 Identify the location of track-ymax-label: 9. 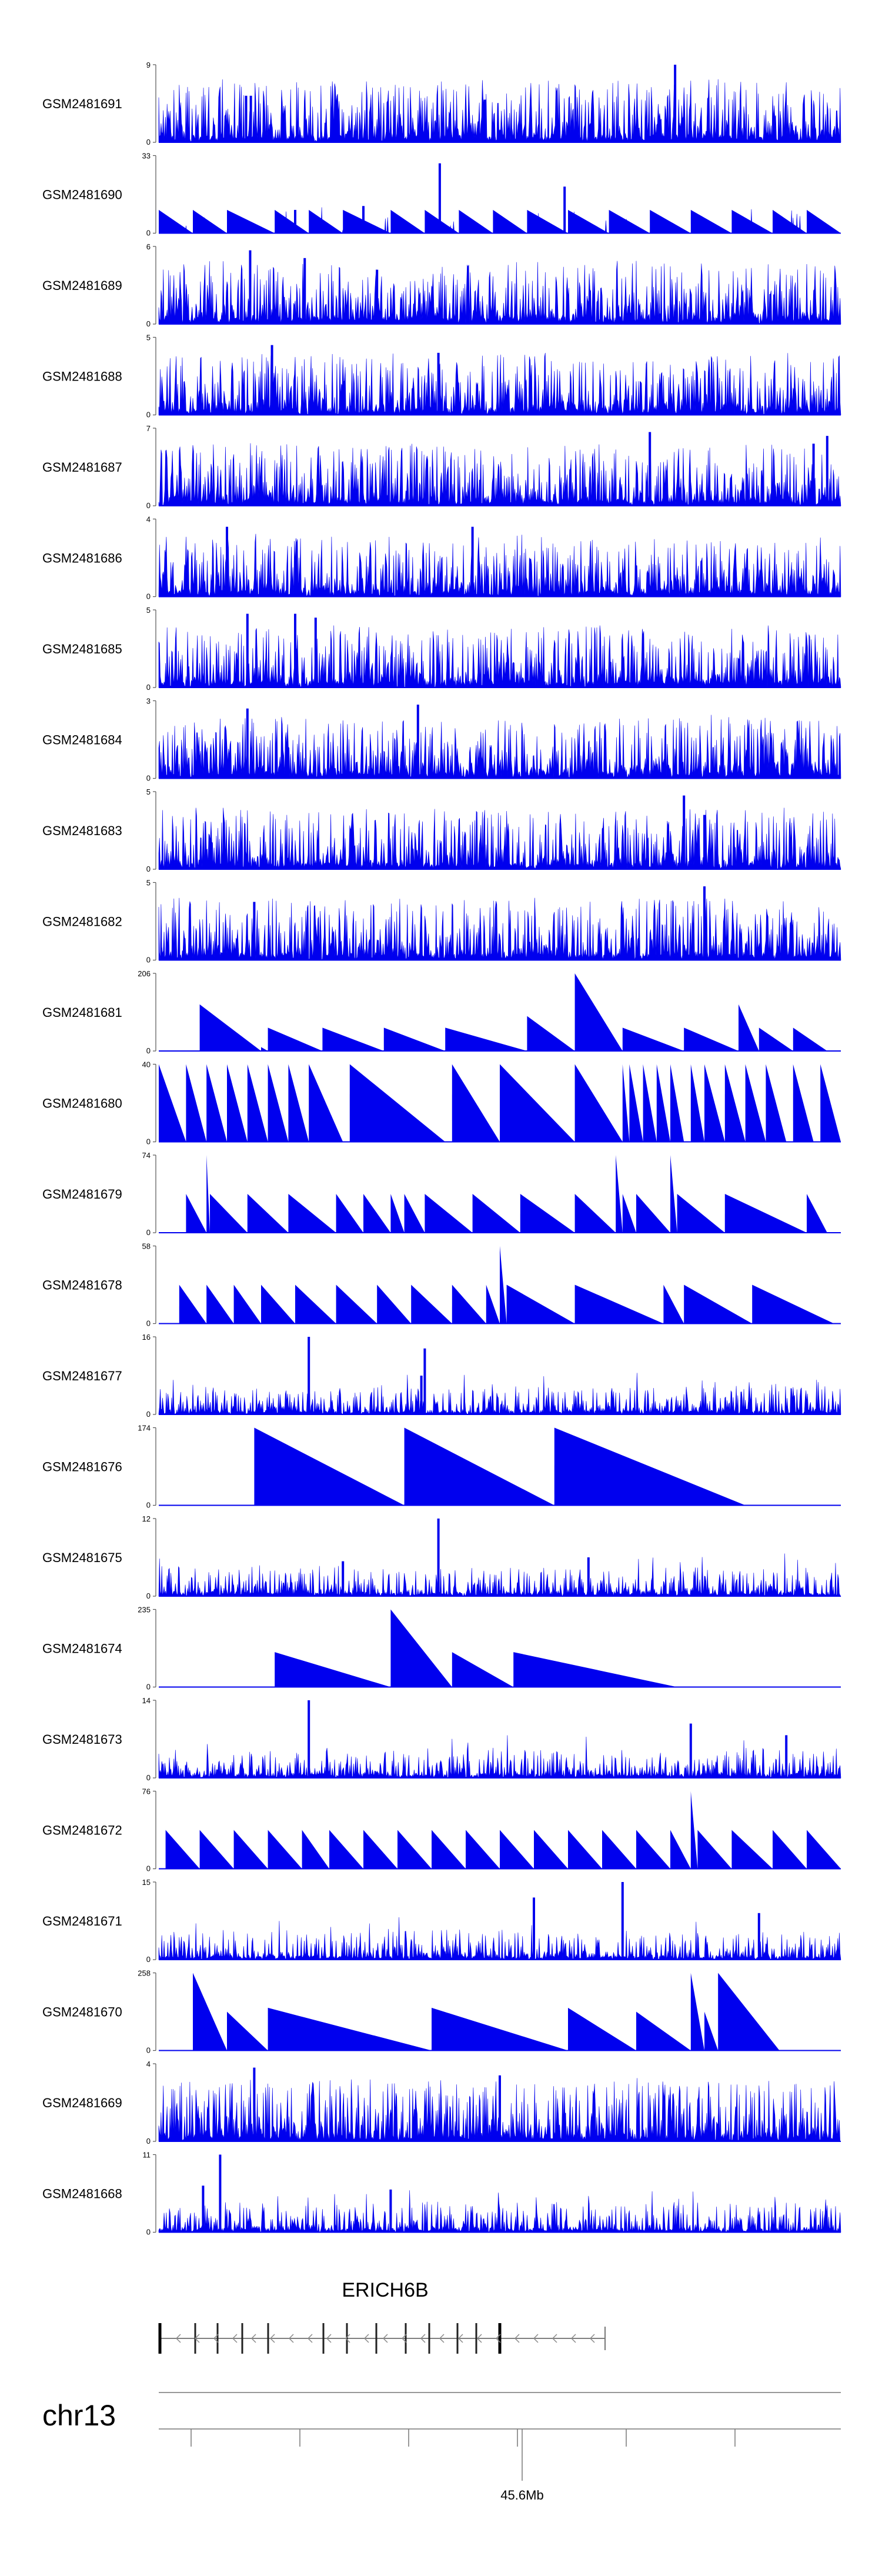
(148, 65).